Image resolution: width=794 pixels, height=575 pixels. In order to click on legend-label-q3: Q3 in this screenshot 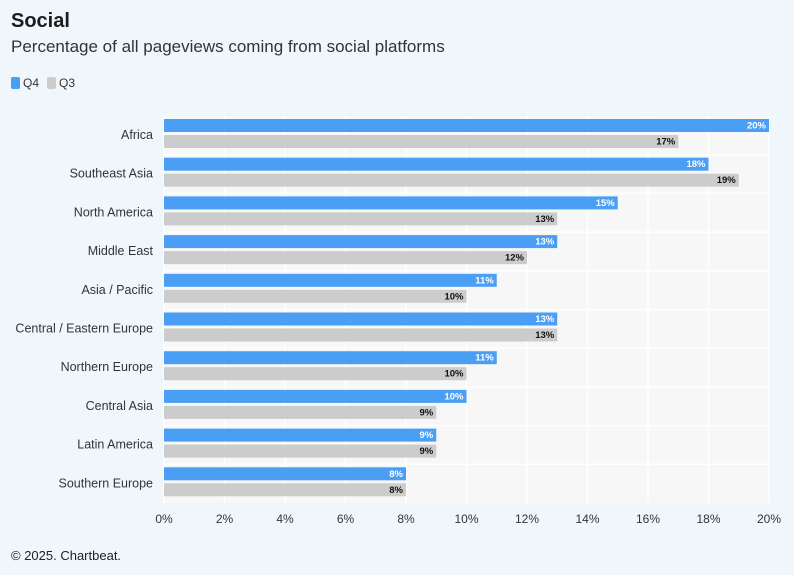, I will do `click(67, 83)`.